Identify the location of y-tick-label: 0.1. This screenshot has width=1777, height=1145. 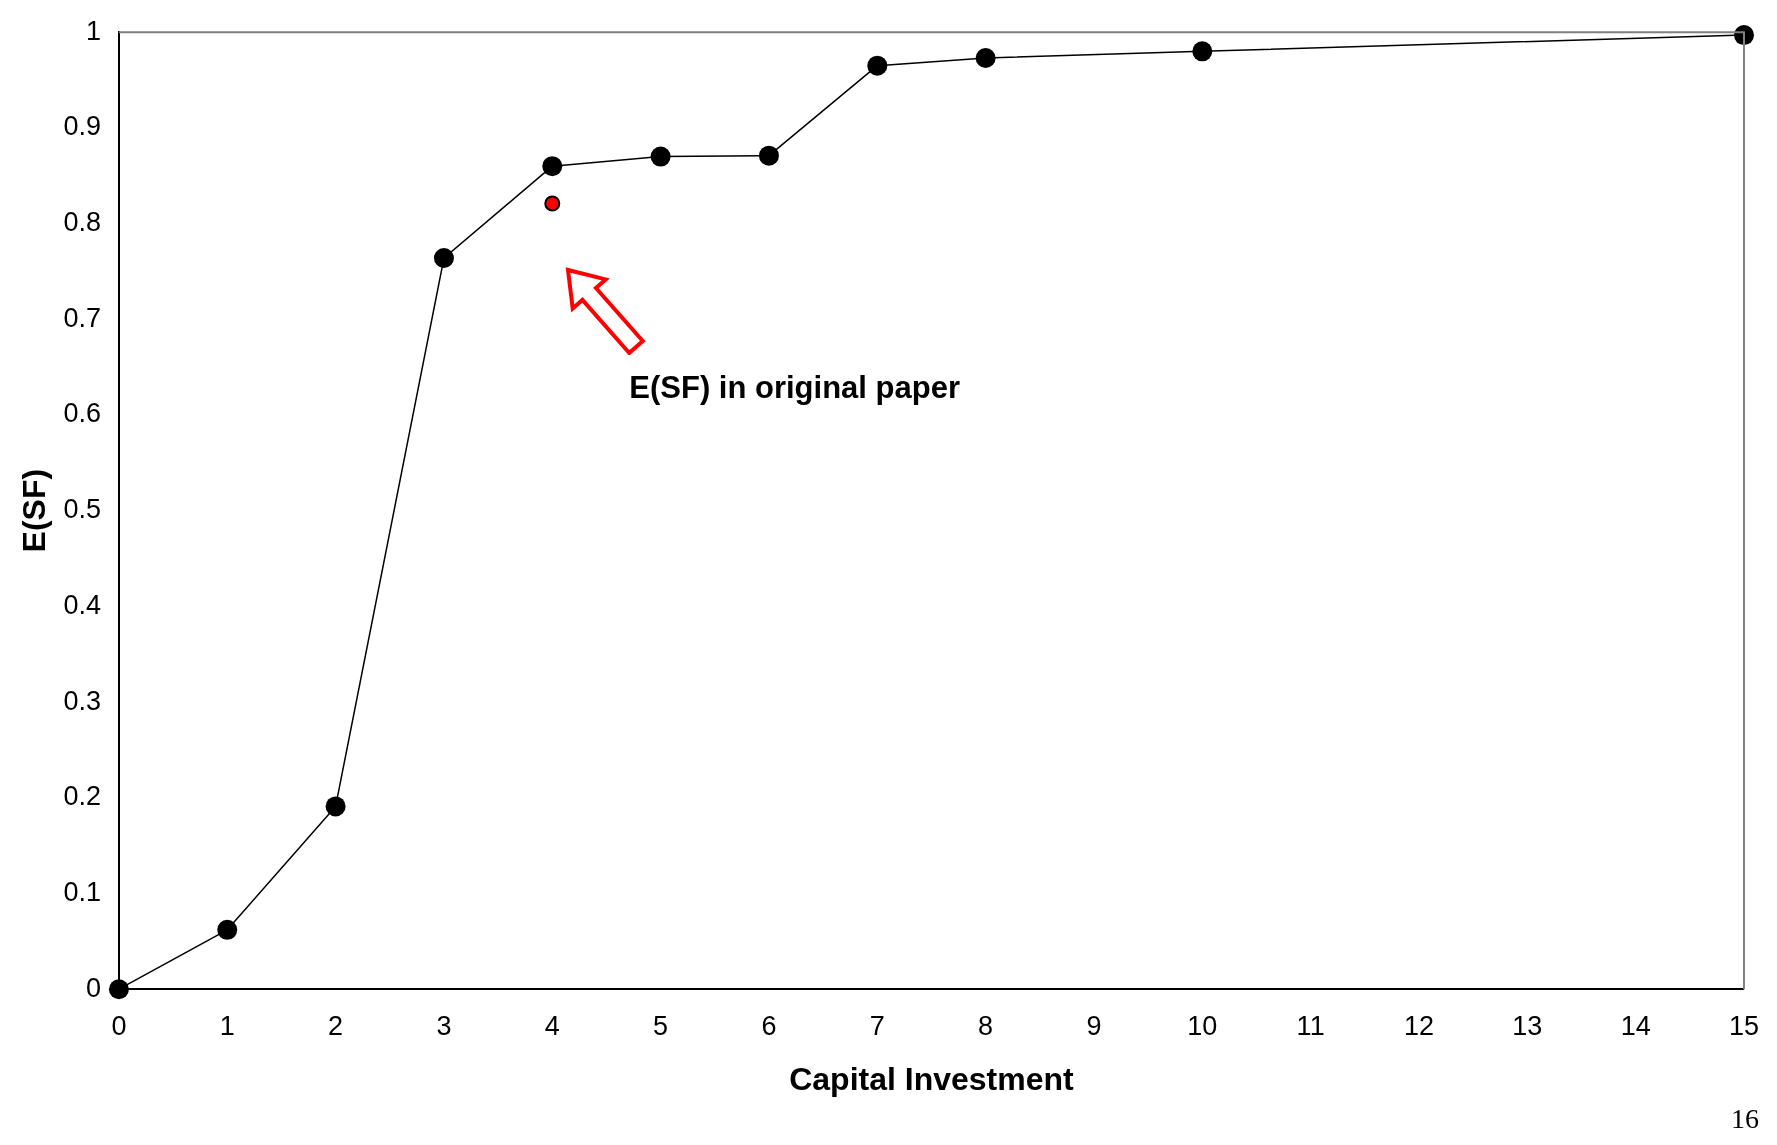
(82, 891).